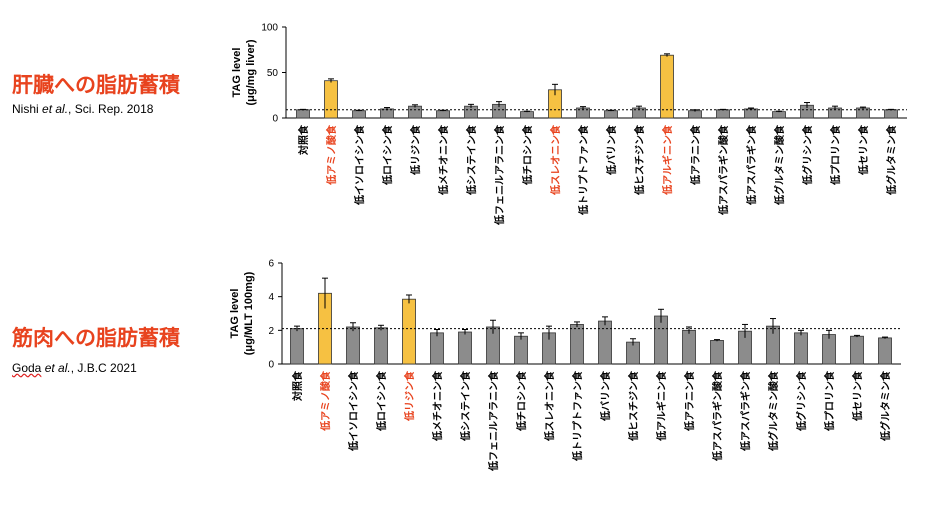 The height and width of the screenshot is (506, 925). Describe the element at coordinates (381, 401) in the screenshot. I see `muscle-category-label: 低ロイシン食` at that location.